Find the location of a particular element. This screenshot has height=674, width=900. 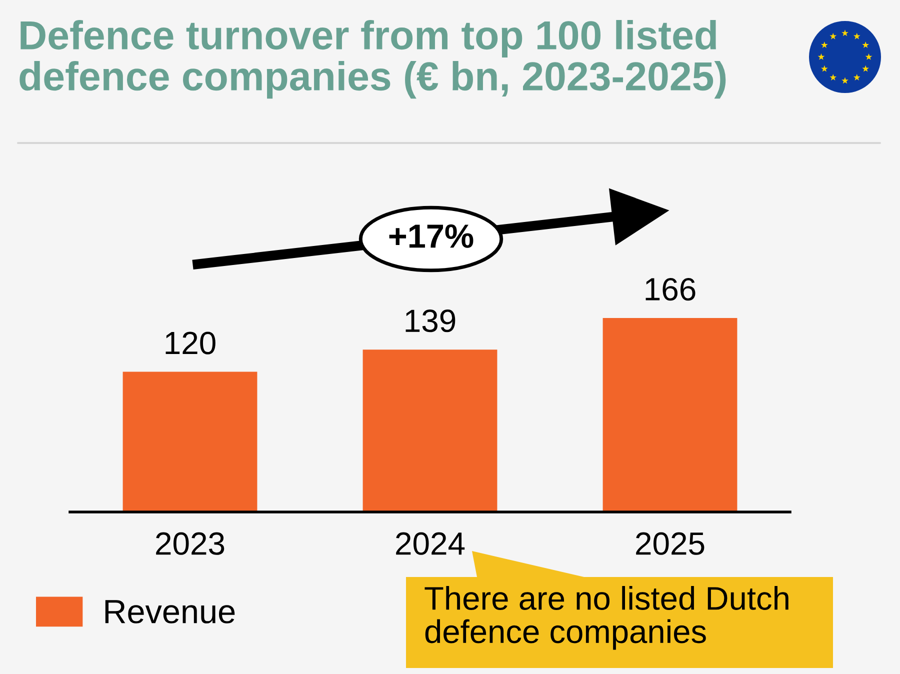

x-tick-label: 2024 is located at coordinates (430, 543).